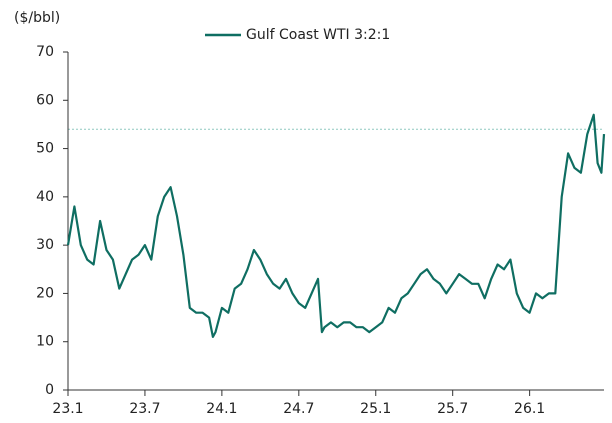 This screenshot has height=423, width=612. Describe the element at coordinates (452, 409) in the screenshot. I see `x-tick-label: 25.7` at that location.